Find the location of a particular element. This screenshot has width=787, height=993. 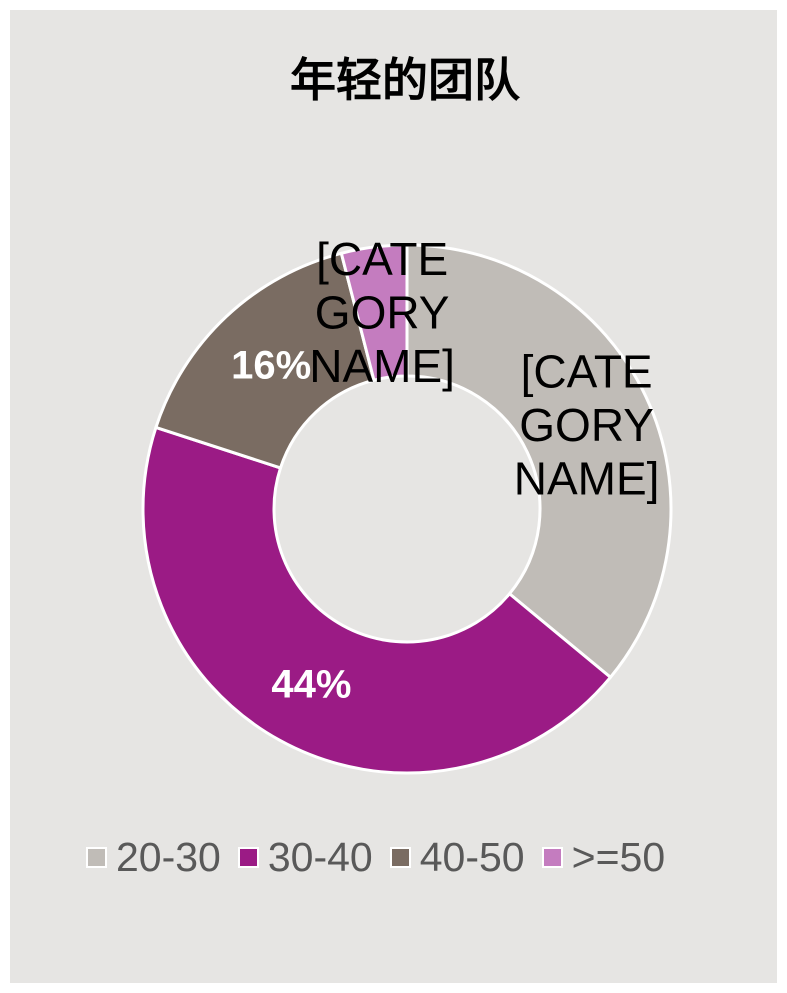

legend-item-40-50: 40-50 is located at coordinates (457, 857).